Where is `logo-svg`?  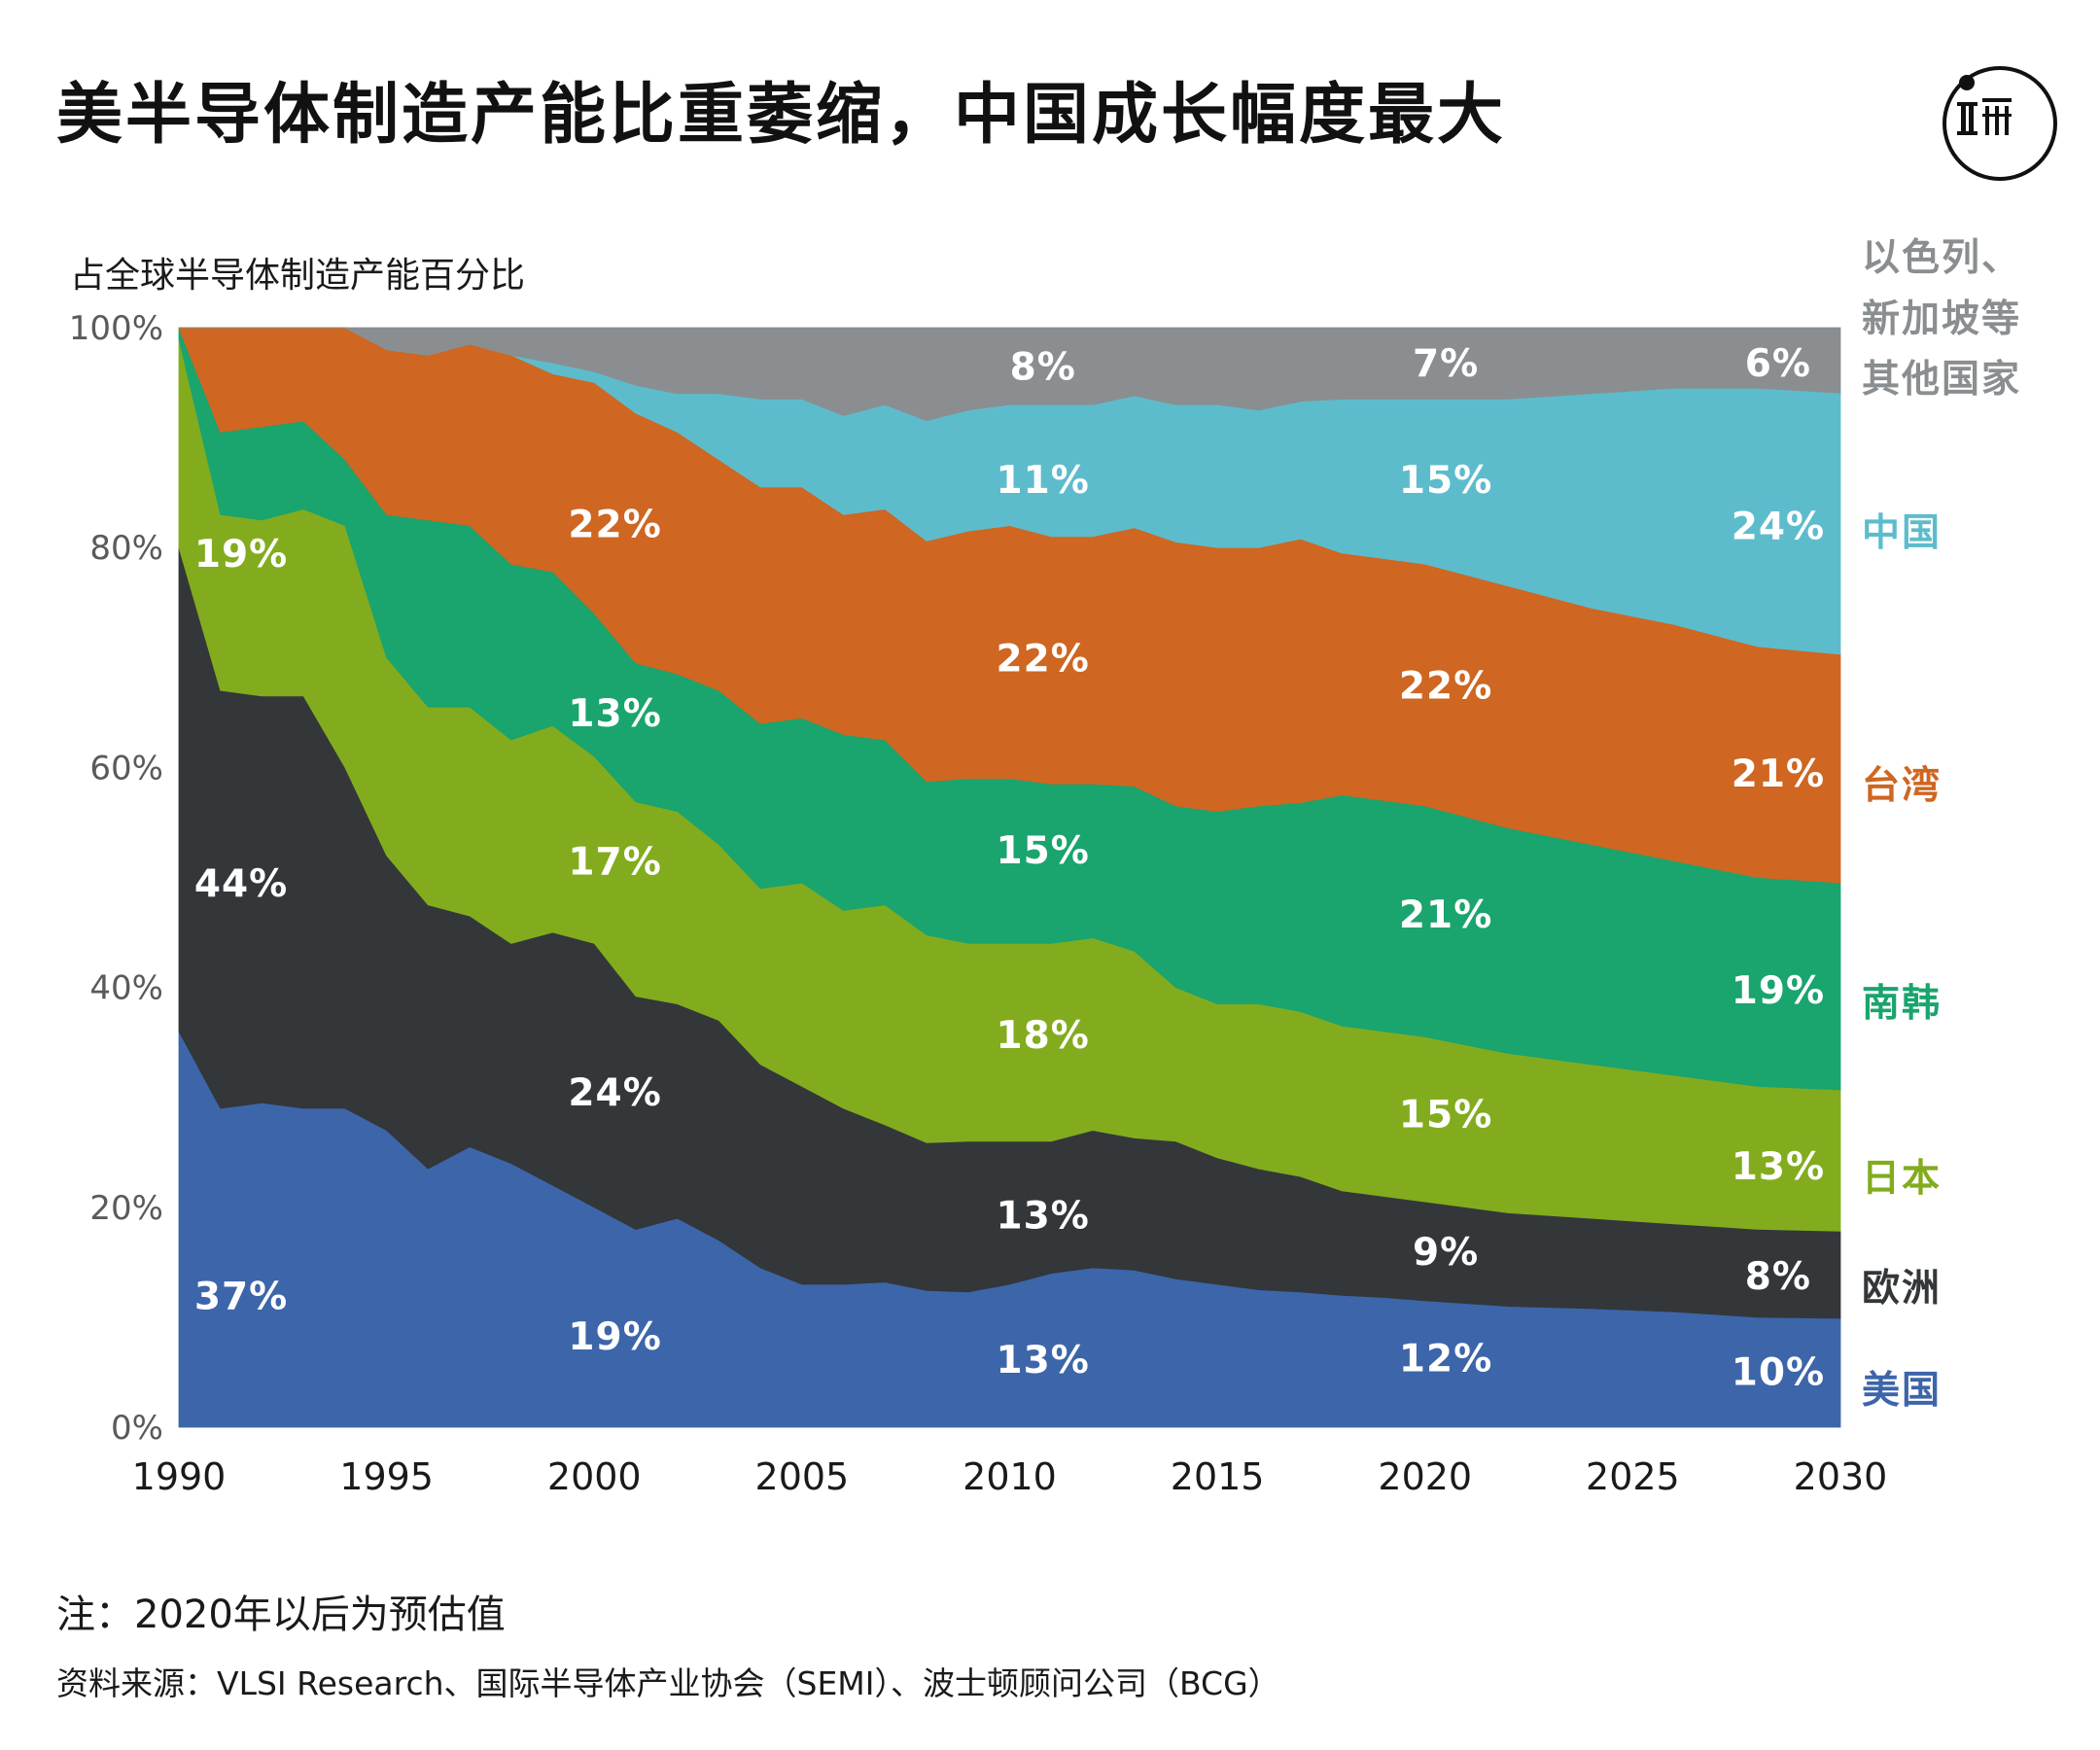
logo-svg is located at coordinates (1999, 123).